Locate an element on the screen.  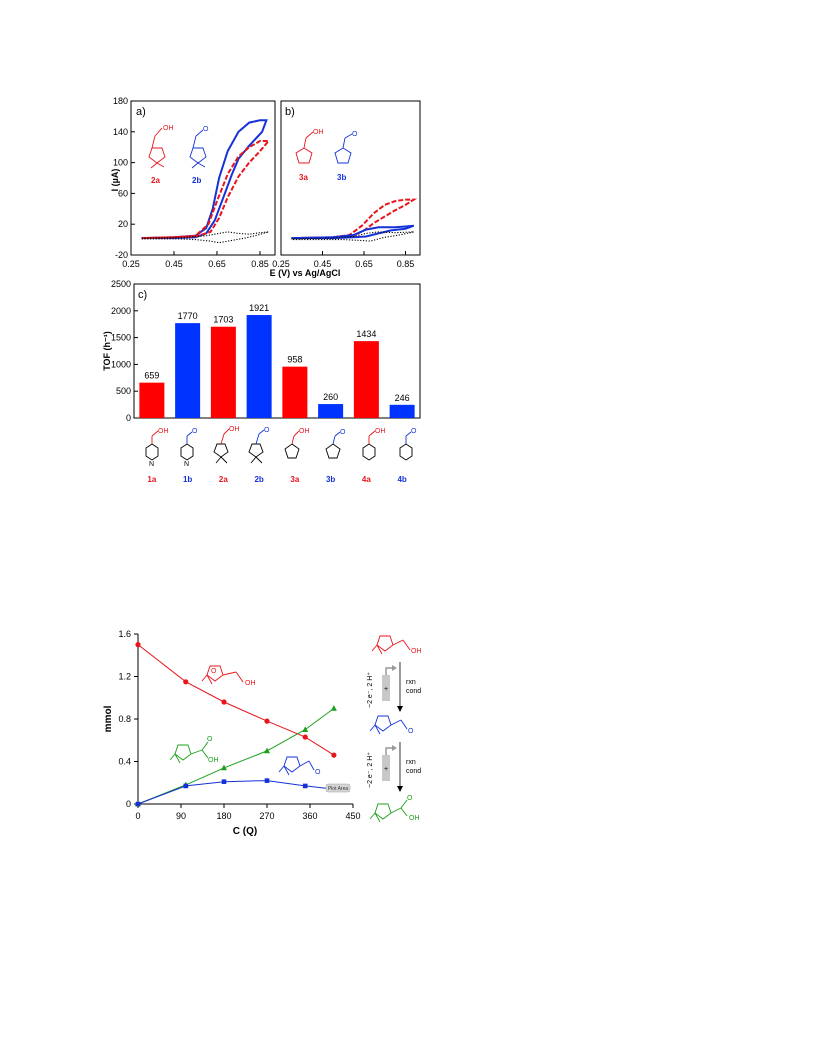
molecule-2b-o: O is located at coordinates (206, 129).